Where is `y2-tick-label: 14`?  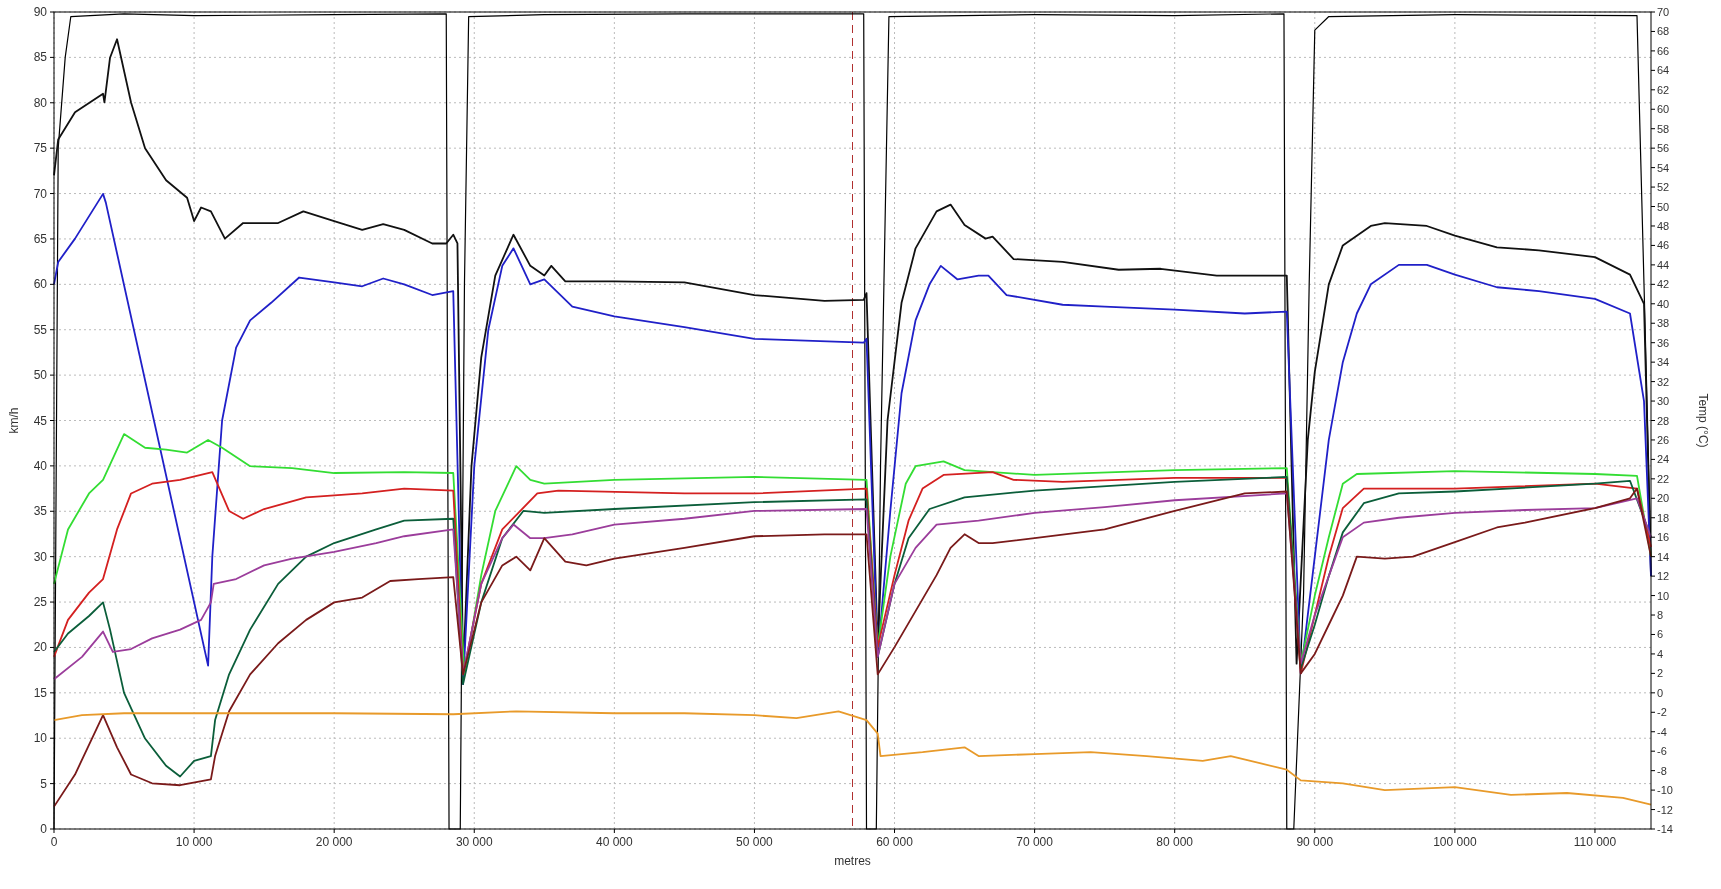 y2-tick-label: 14 is located at coordinates (1663, 556).